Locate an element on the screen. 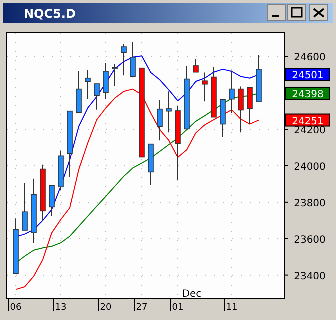 The width and height of the screenshot is (336, 320). y-tick-label: 23600 is located at coordinates (310, 240).